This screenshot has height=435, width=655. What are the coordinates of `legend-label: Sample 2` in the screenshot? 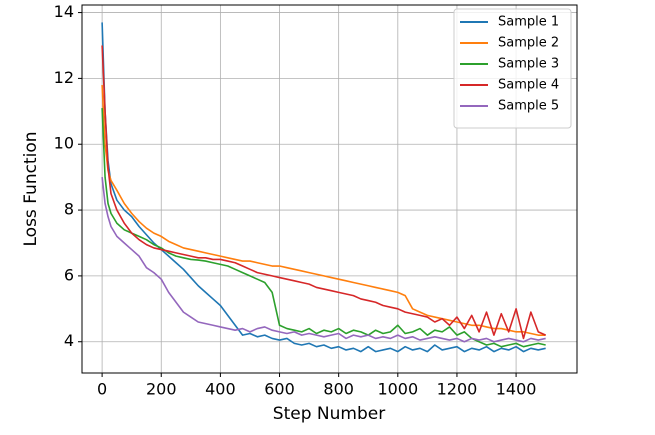 It's located at (528, 43).